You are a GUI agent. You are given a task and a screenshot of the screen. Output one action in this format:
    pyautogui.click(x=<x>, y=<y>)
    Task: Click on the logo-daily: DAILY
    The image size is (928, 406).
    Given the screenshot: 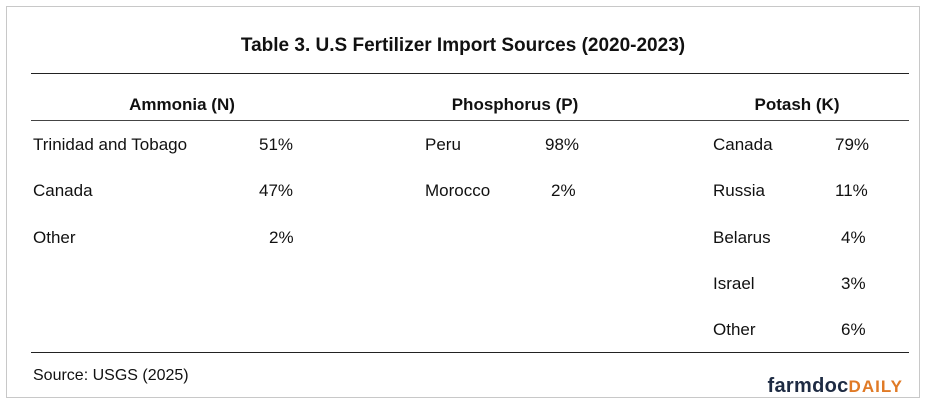 What is the action you would take?
    pyautogui.click(x=875, y=386)
    